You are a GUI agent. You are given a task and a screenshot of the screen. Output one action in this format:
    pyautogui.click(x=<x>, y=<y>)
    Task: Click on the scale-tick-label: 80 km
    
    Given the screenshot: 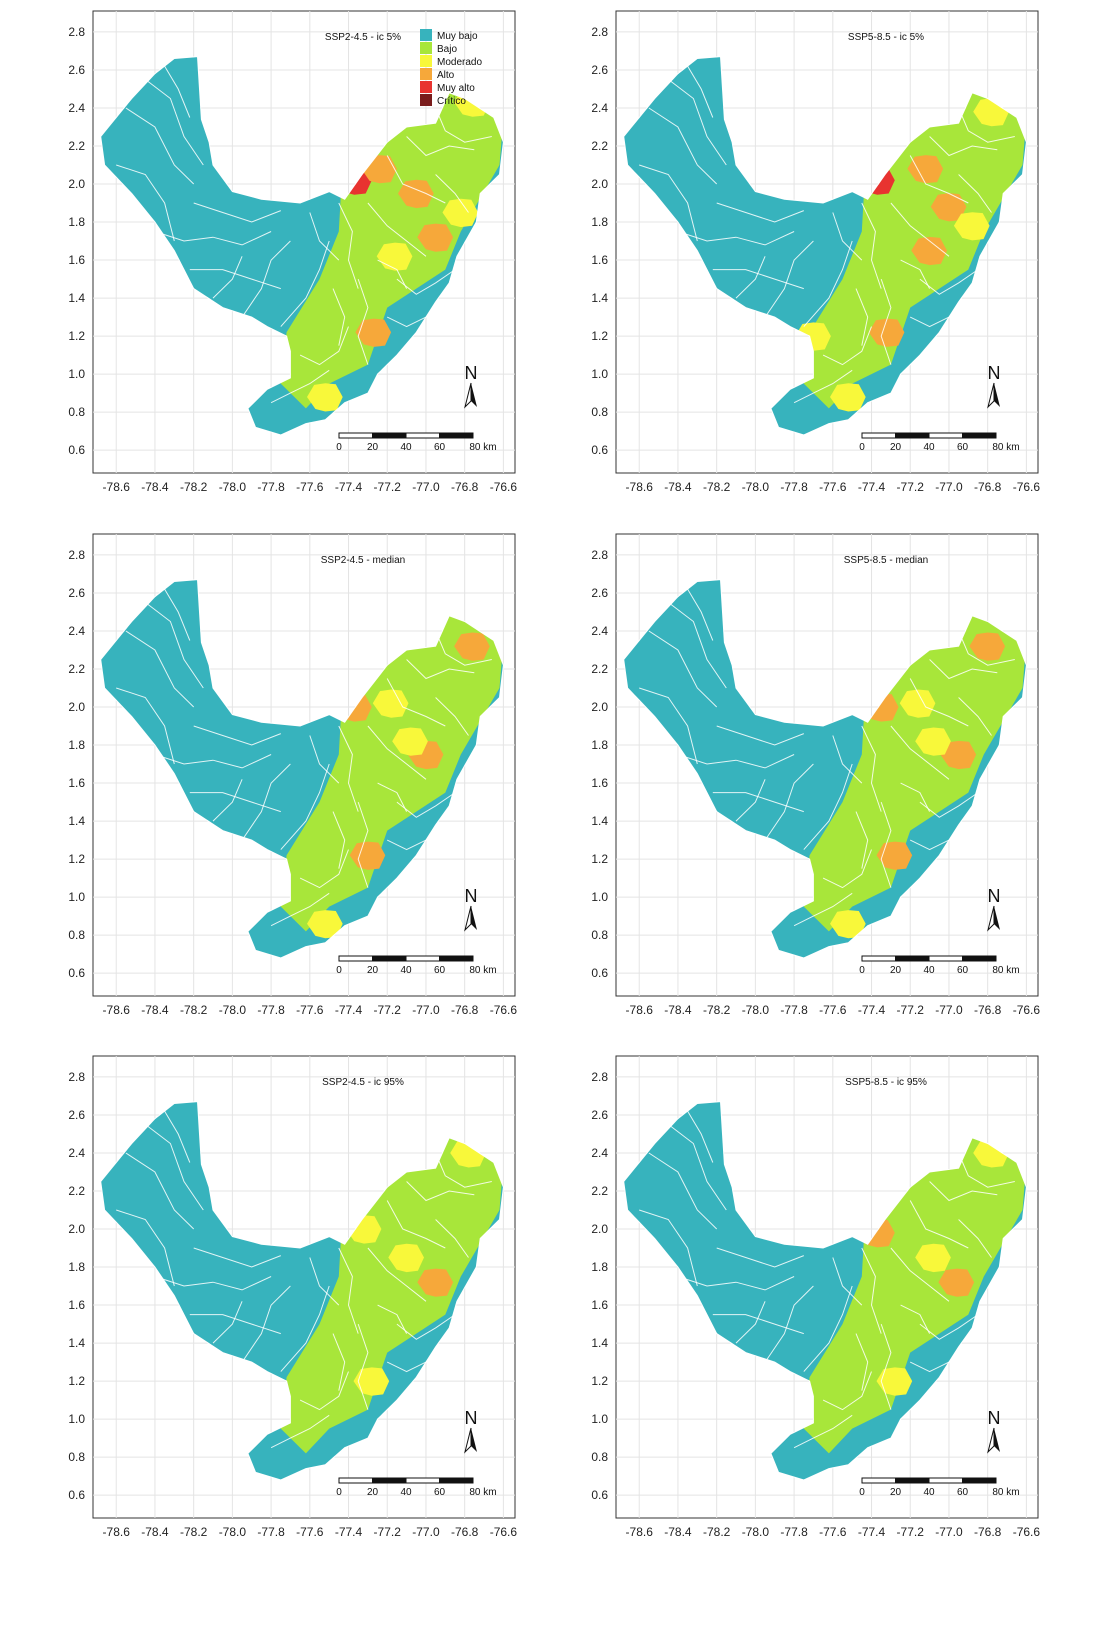 What is the action you would take?
    pyautogui.click(x=482, y=447)
    